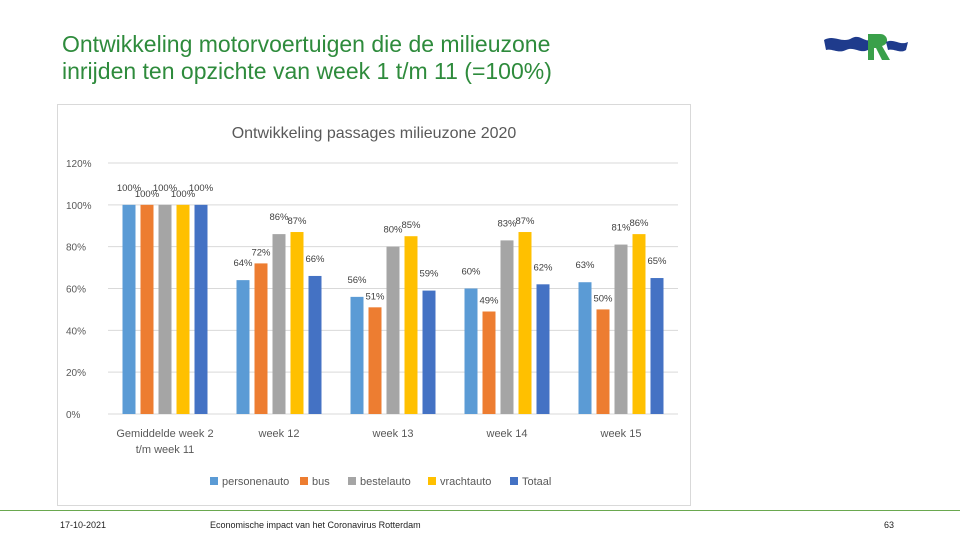 The width and height of the screenshot is (960, 540). What do you see at coordinates (76, 331) in the screenshot?
I see `y-tick-label: 40%` at bounding box center [76, 331].